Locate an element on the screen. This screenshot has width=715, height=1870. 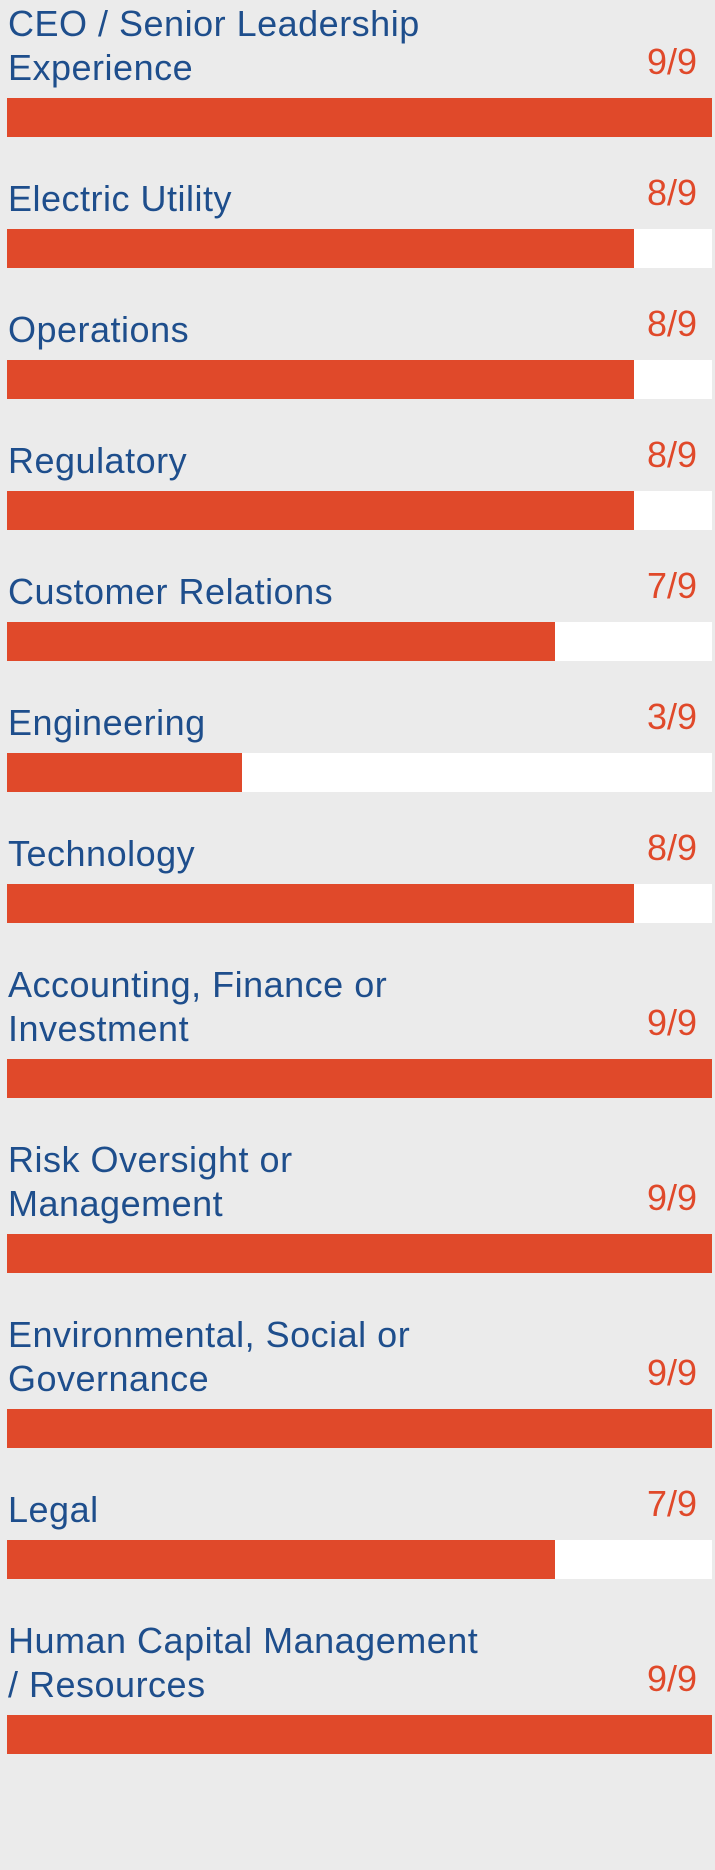
skill-row: Accounting, Finance or Investment 9/9 is located at coordinates (357, 1030).